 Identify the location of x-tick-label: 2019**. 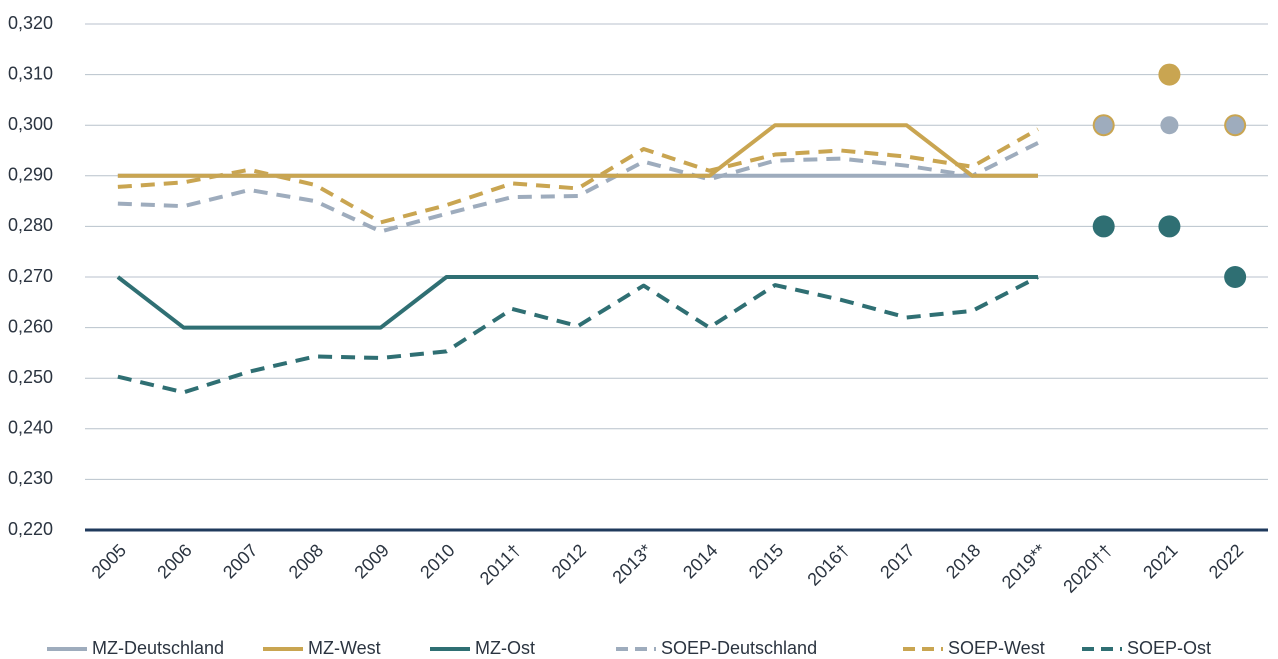
(1024, 566).